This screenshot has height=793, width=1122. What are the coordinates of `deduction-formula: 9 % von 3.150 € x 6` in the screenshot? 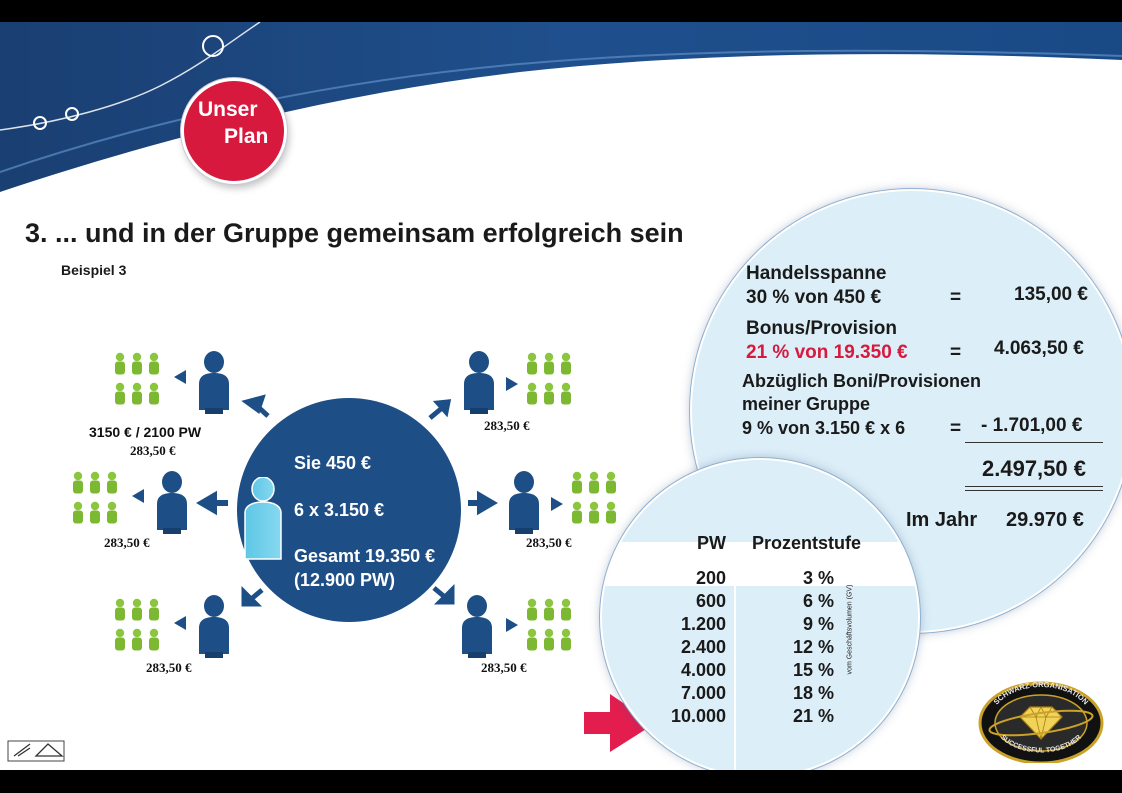 It's located at (824, 428).